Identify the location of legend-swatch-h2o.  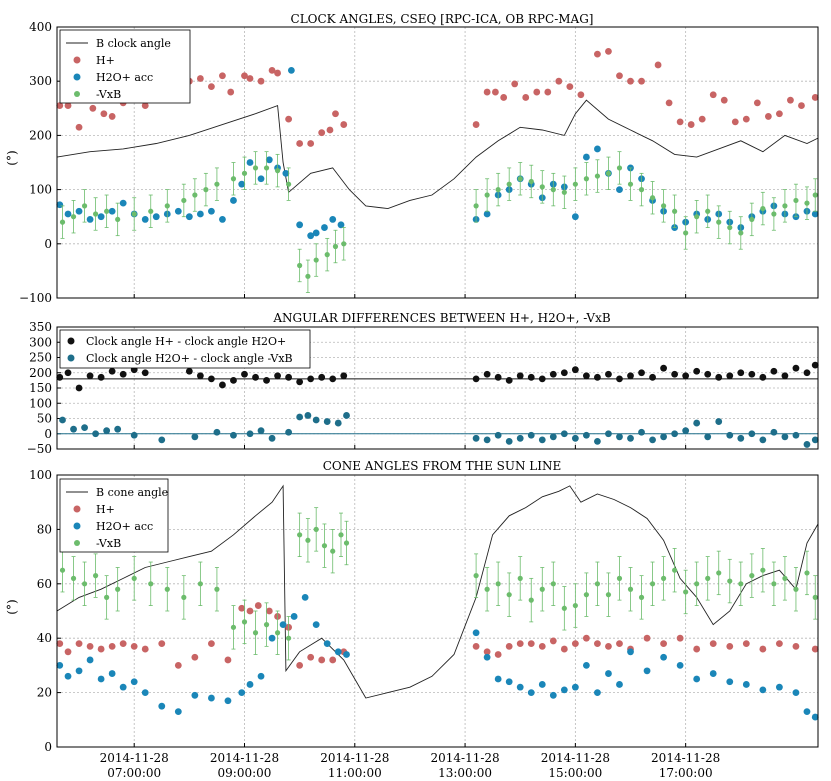
(77, 77).